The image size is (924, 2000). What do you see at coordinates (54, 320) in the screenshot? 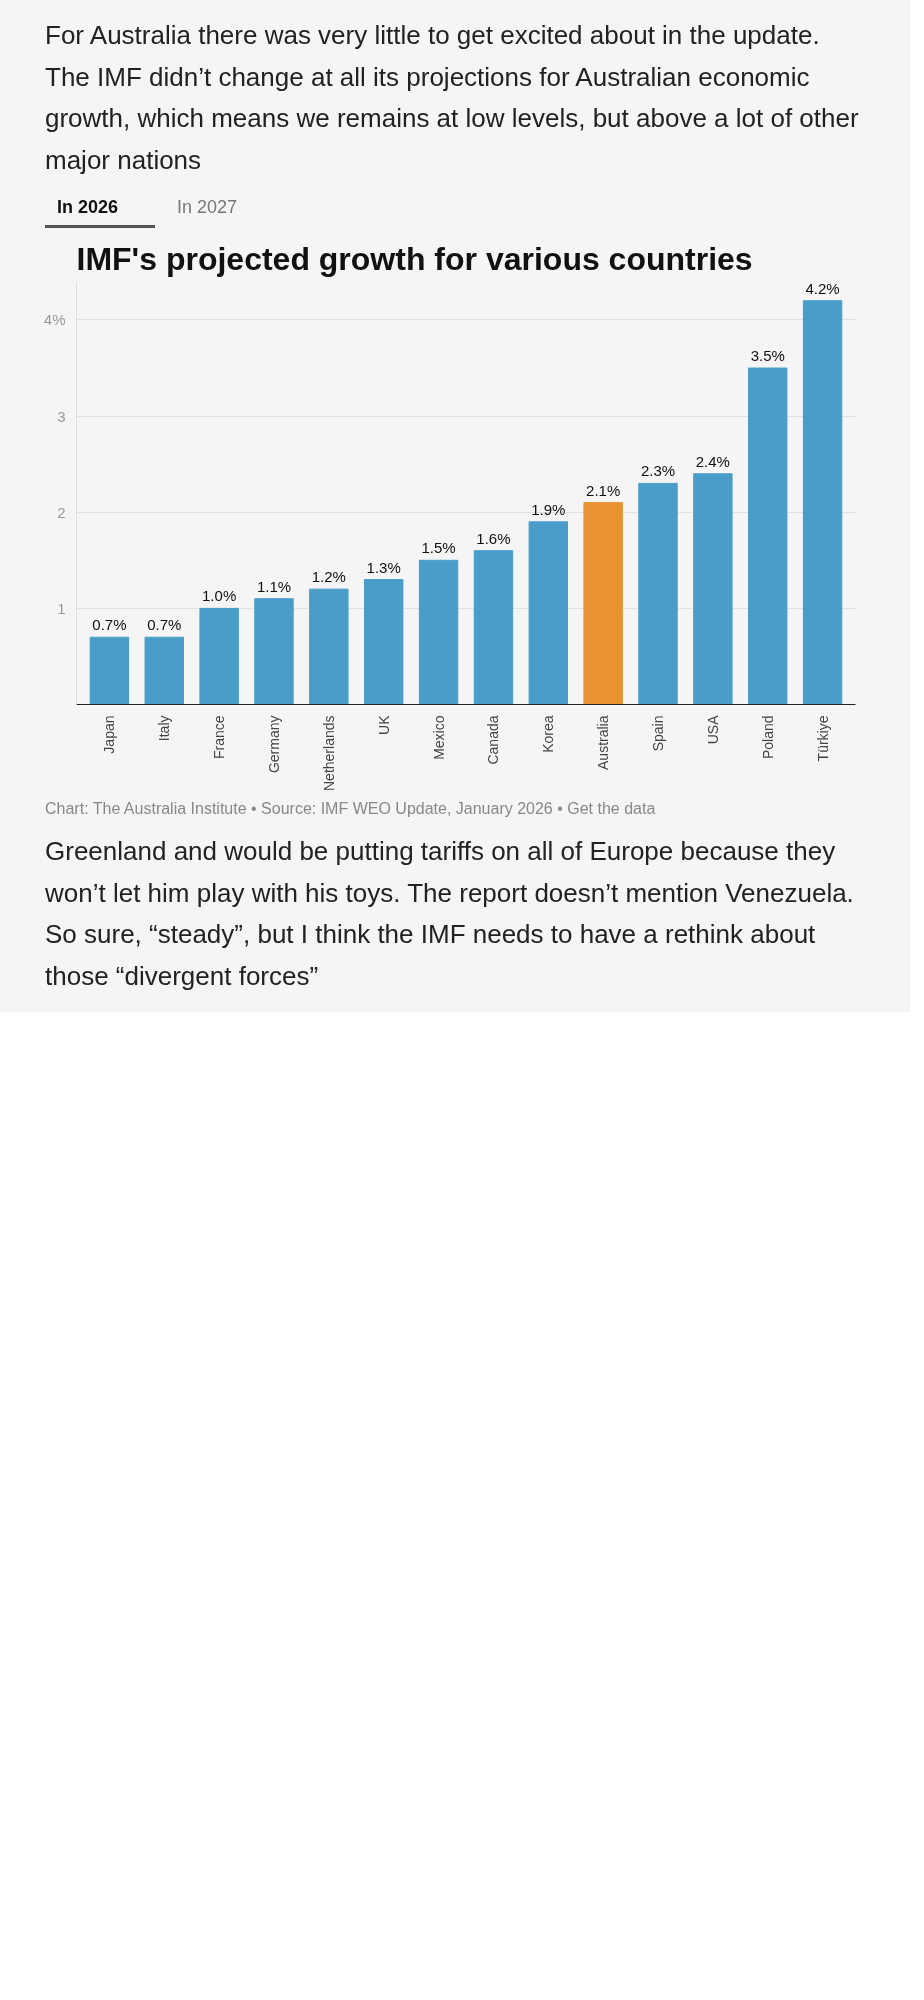
I see `y-tick-label: 4%` at bounding box center [54, 320].